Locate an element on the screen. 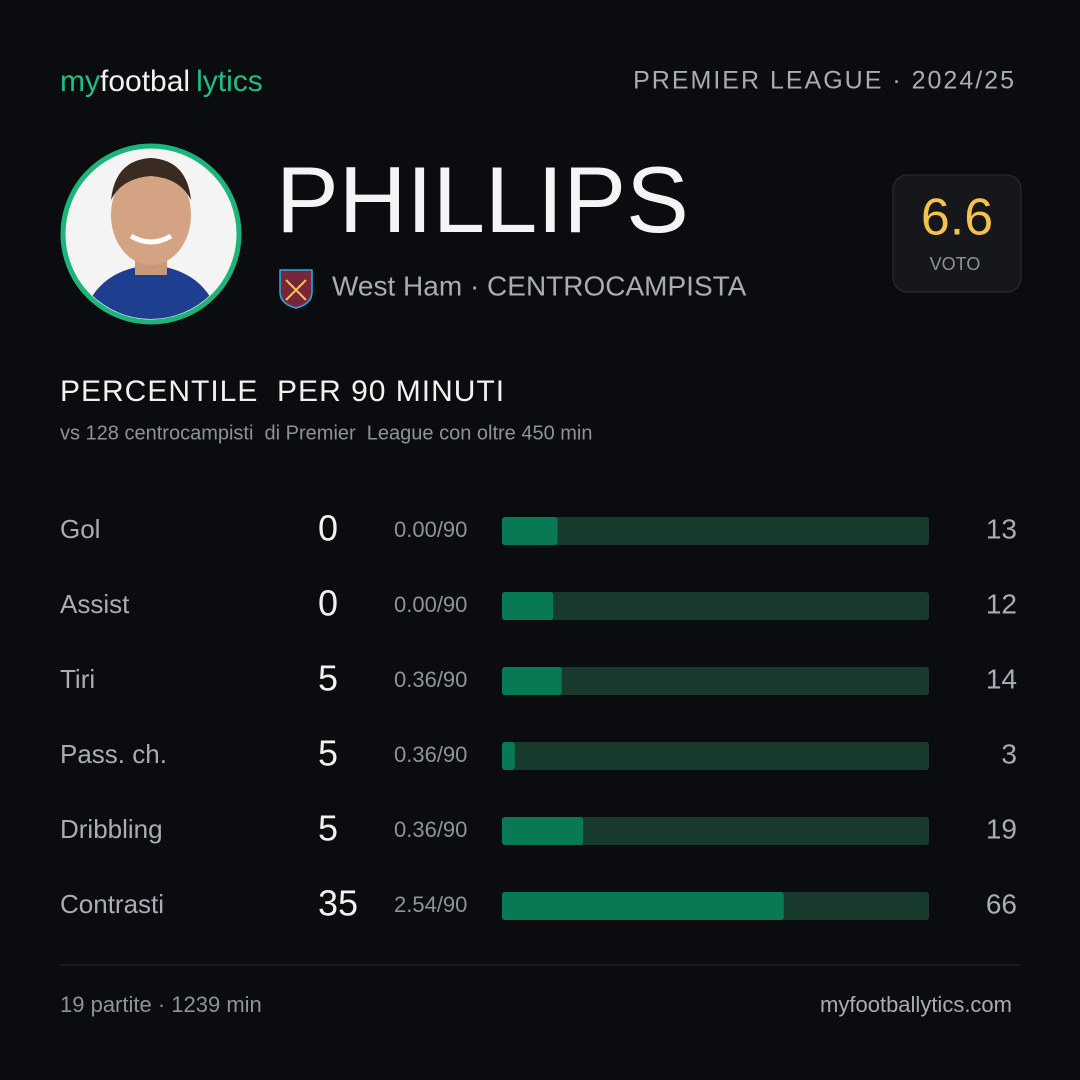 The image size is (1080, 1080). stat-label: Gol is located at coordinates (80, 529).